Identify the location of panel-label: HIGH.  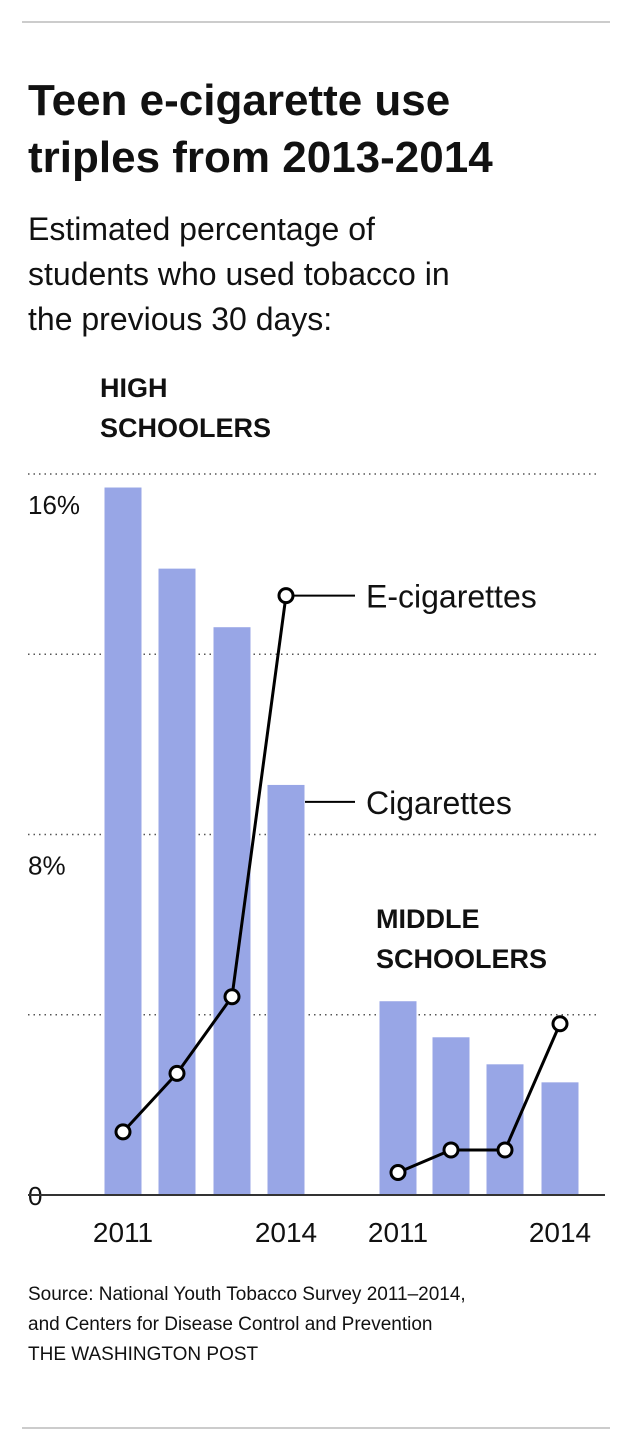
(134, 388).